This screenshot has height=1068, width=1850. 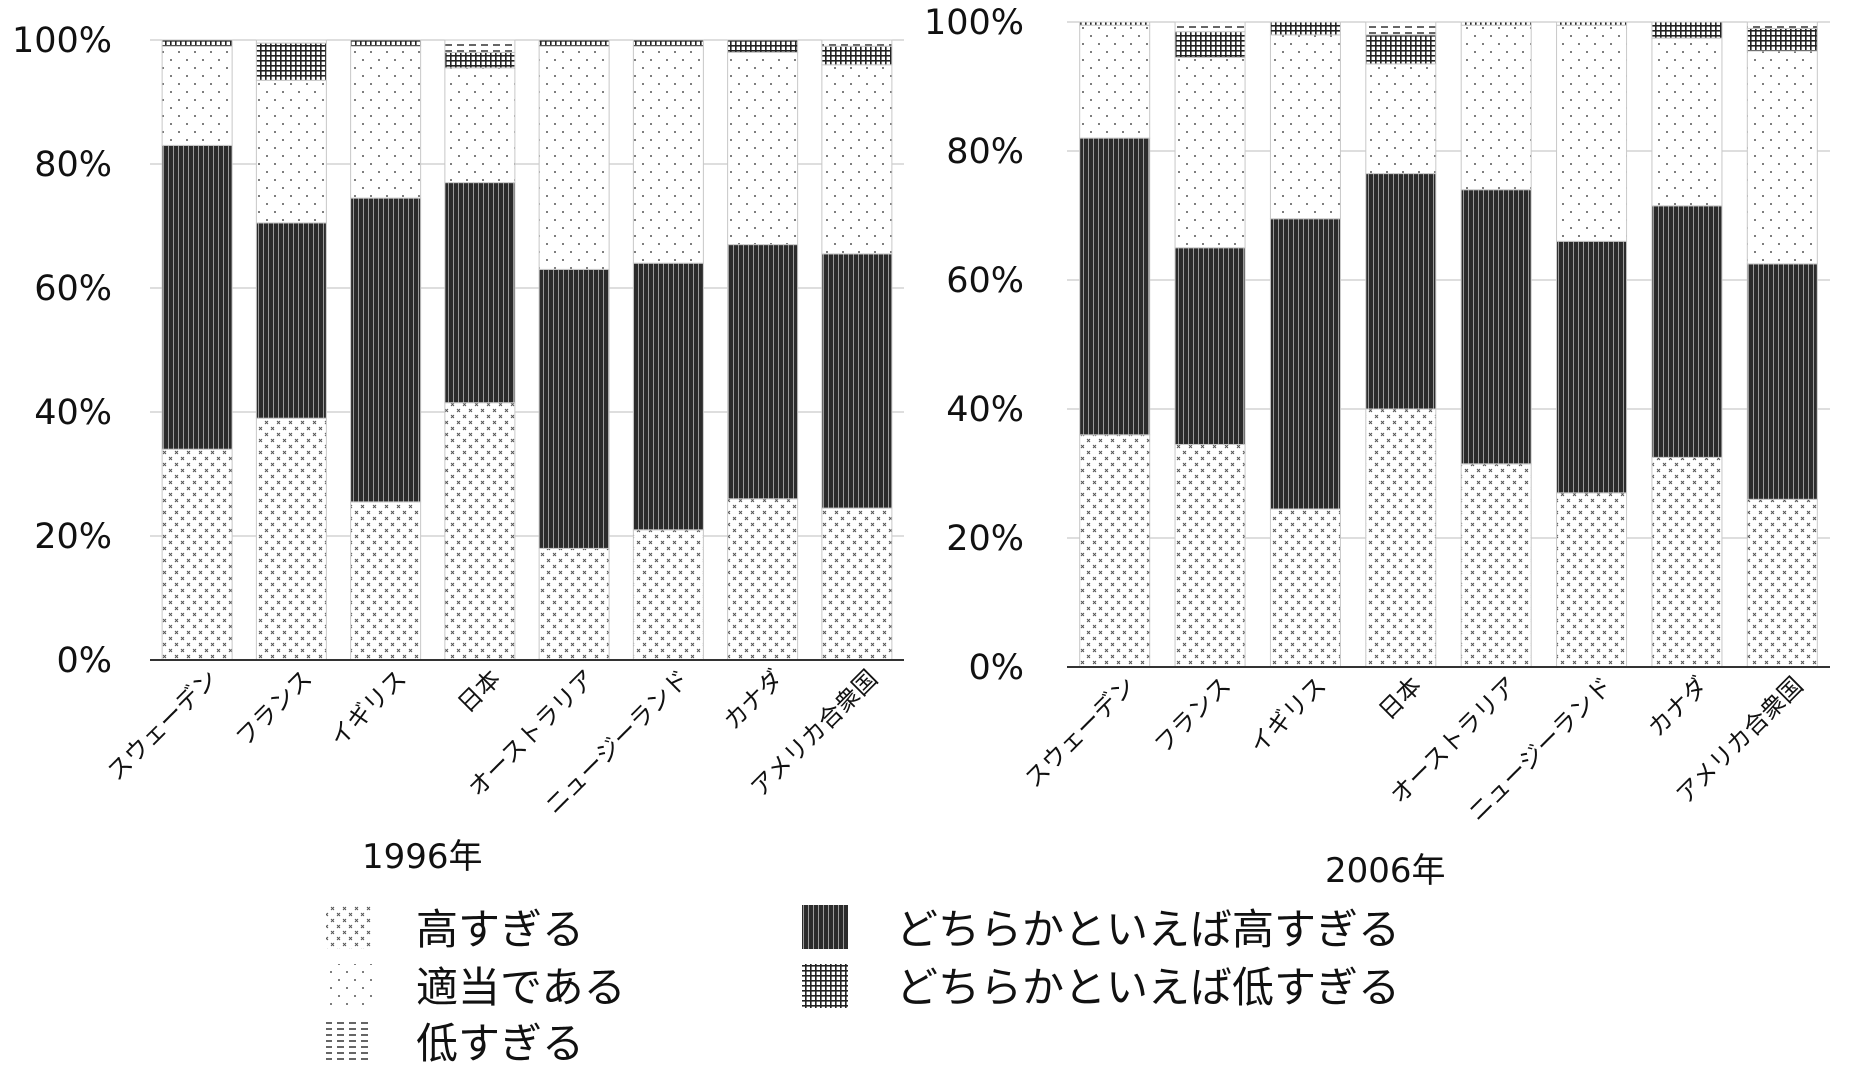 I want to click on legend-item-rather-low: どちらかといえば低すぎる, so click(x=1101, y=987).